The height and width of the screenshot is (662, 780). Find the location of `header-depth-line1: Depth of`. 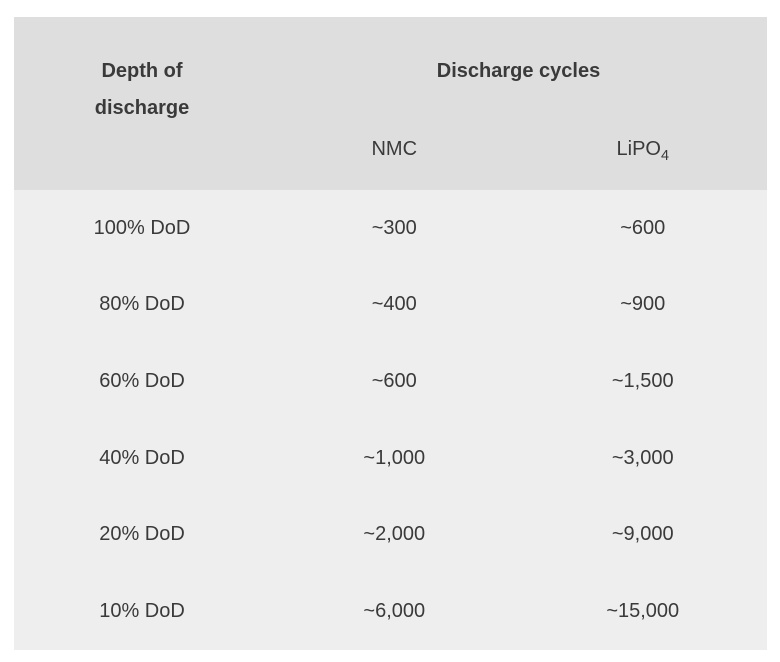

header-depth-line1: Depth of is located at coordinates (142, 71).